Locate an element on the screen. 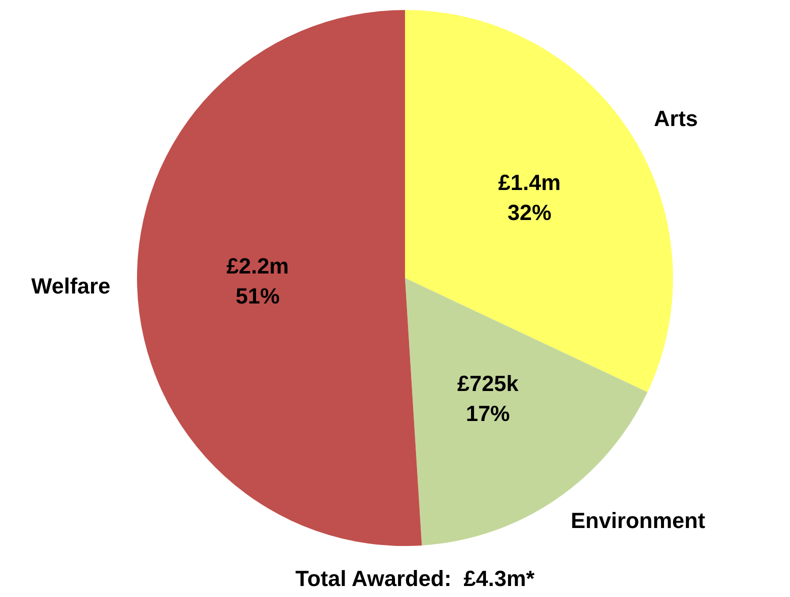  data-label: £1.4m 32% is located at coordinates (529, 198).